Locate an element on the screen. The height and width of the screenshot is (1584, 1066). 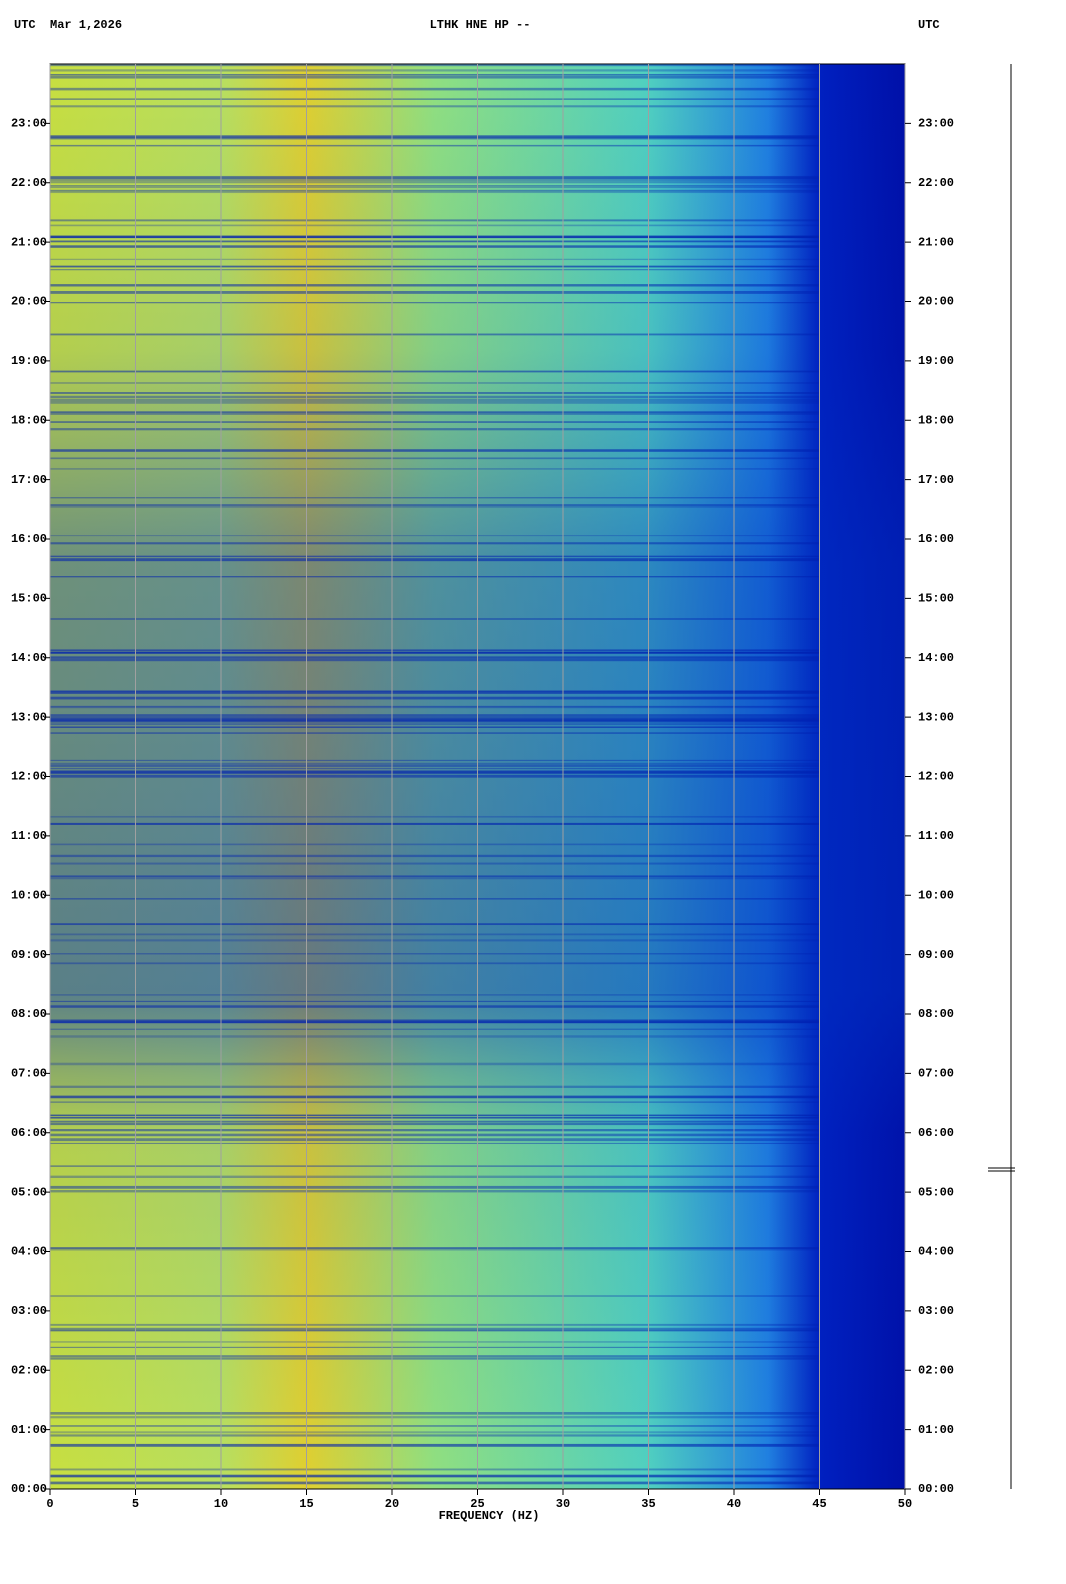
y-tick-label: 18:00 is located at coordinates (29, 420).